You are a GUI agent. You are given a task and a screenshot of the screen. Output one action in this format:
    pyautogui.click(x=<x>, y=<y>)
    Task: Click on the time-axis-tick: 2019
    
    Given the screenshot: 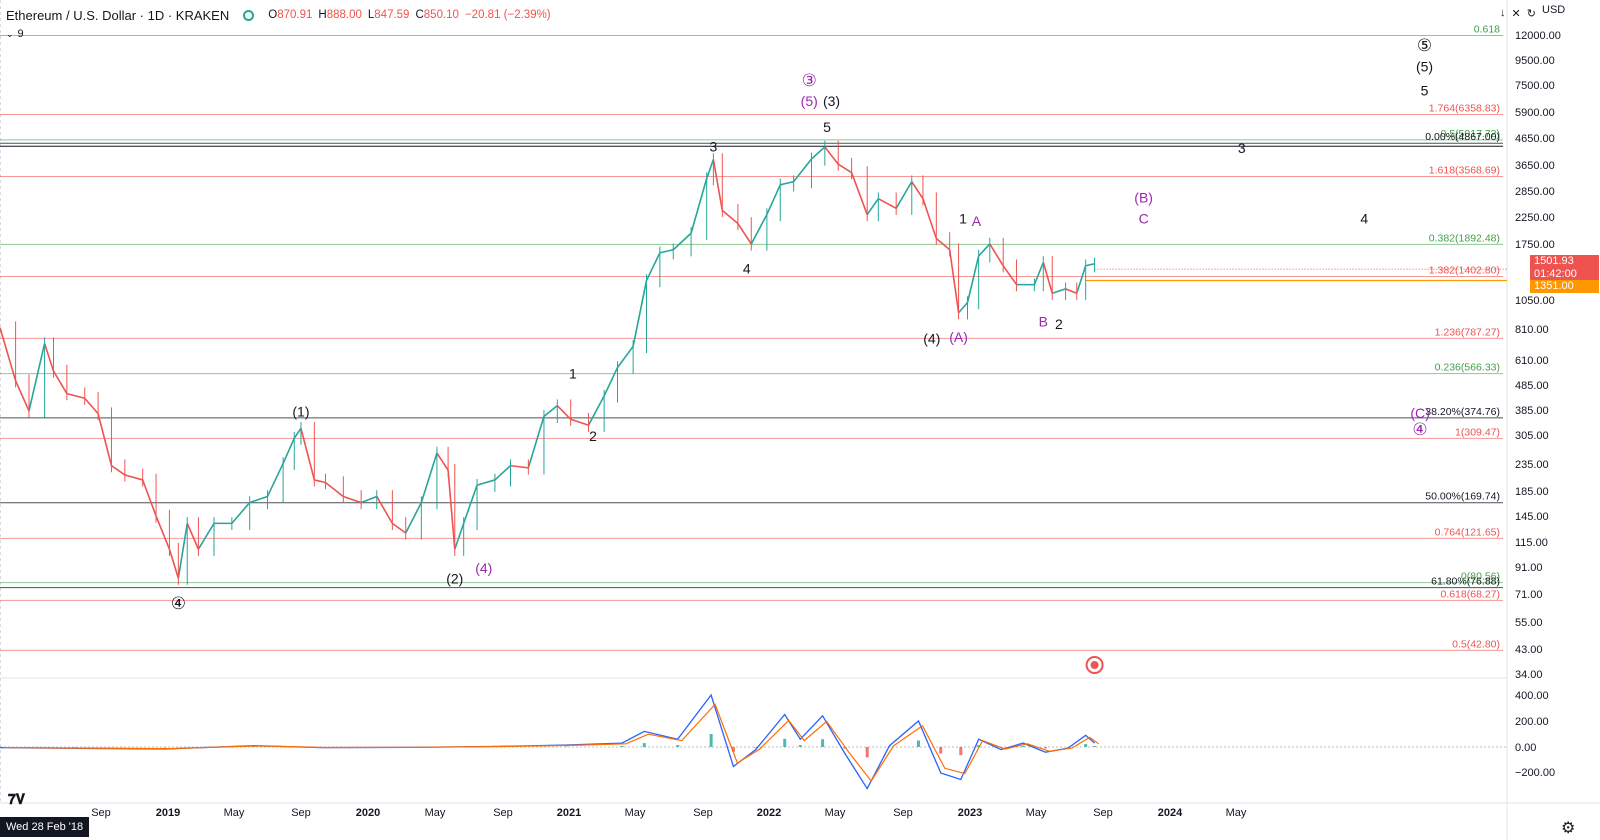 What is the action you would take?
    pyautogui.click(x=168, y=813)
    